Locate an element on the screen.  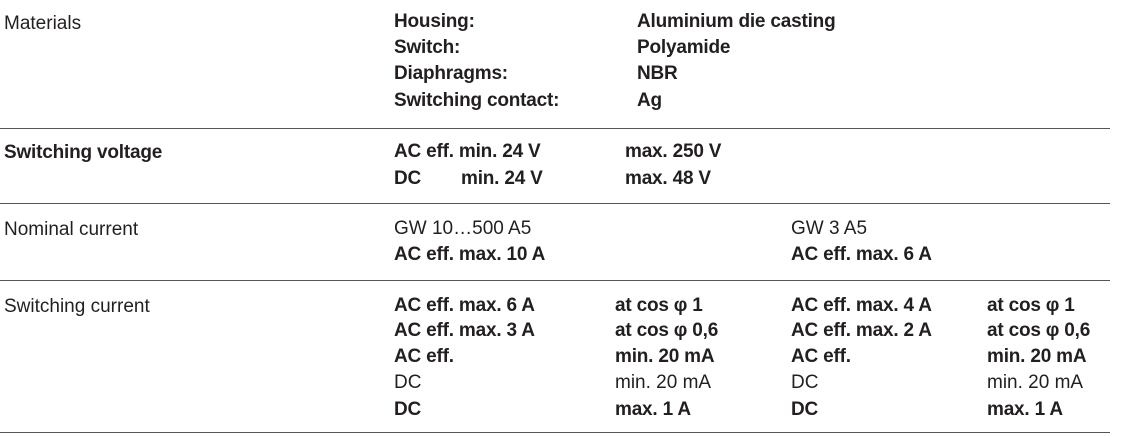
current-col1-a: AC eff. max. 6 A is located at coordinates (464, 305).